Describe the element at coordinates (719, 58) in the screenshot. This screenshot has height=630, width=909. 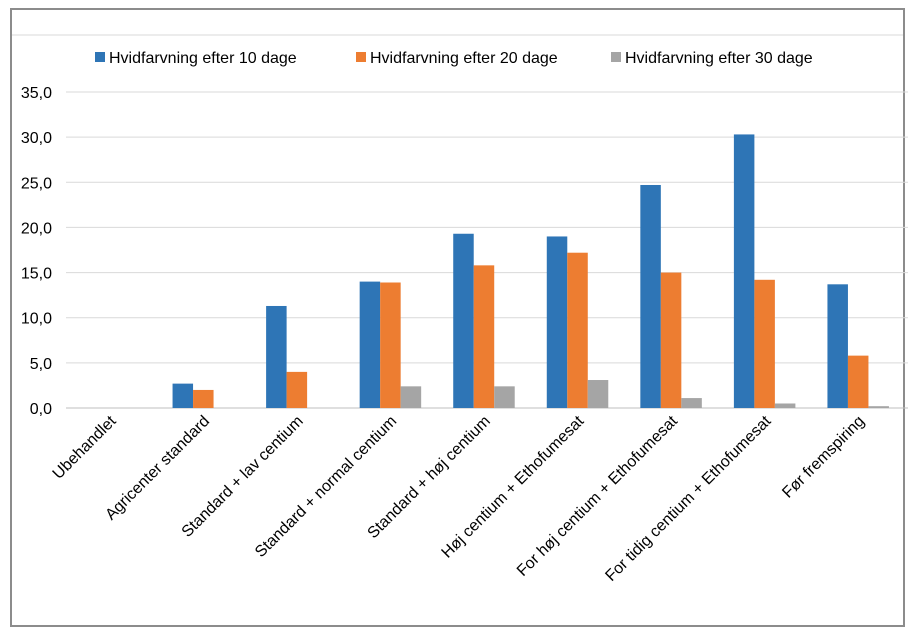
I see `legend-label: Hvidfarvning efter 30 dage` at that location.